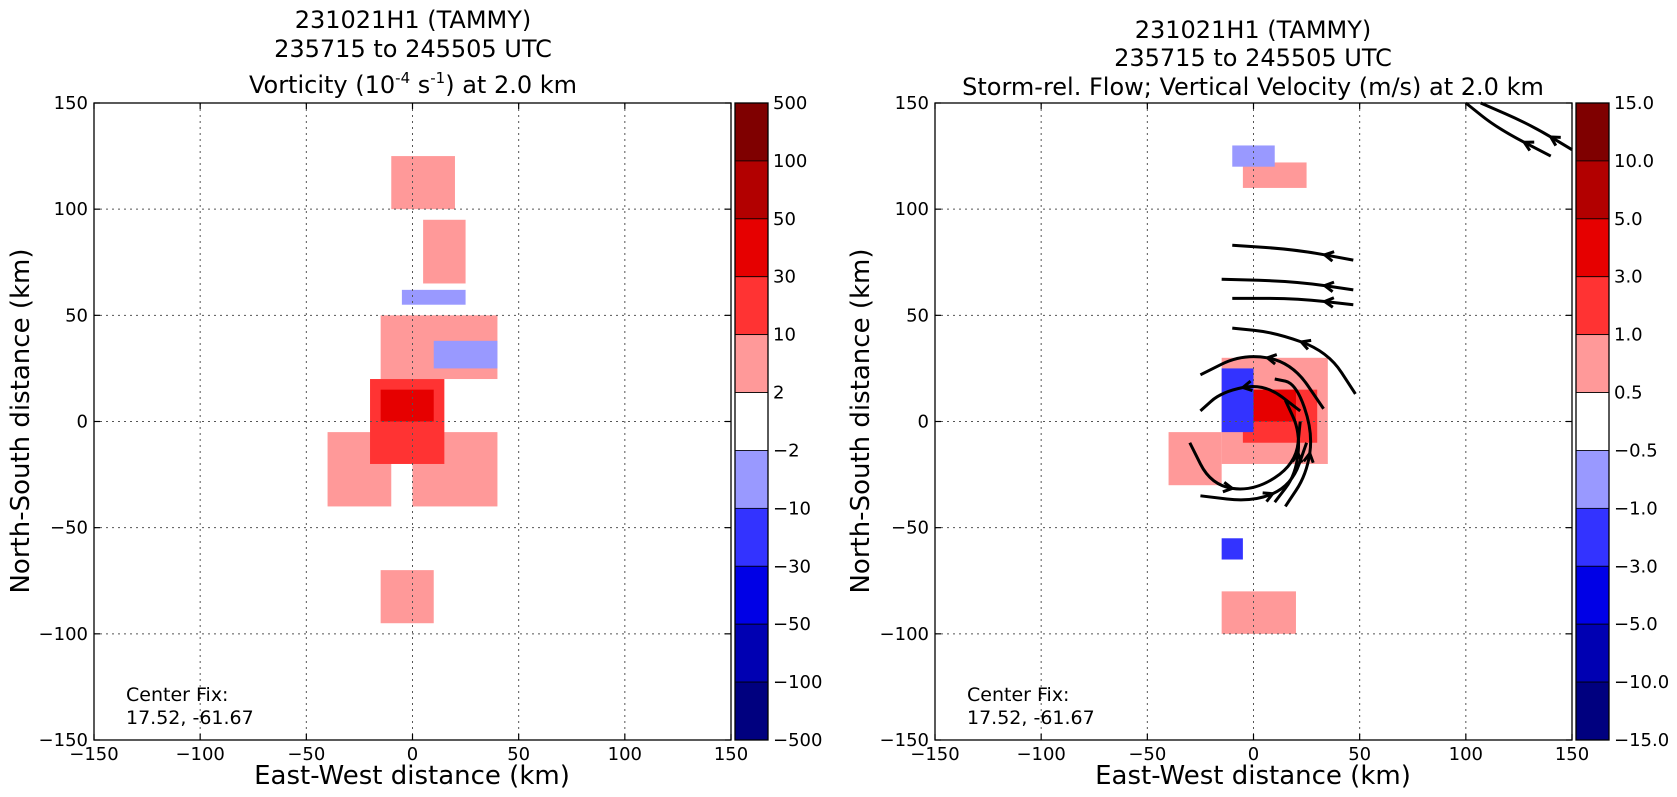  Describe the element at coordinates (1628, 393) in the screenshot. I see `right-colorbar-label: 0.5` at that location.